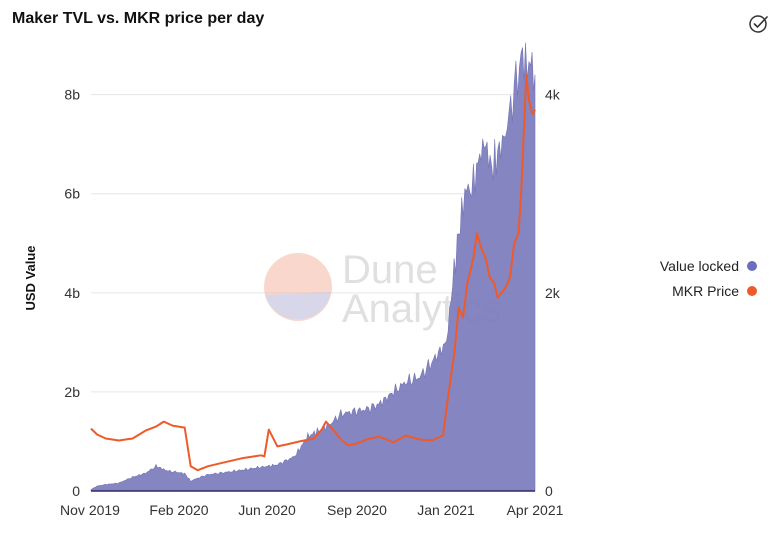 This screenshot has width=780, height=553. What do you see at coordinates (708, 278) in the screenshot?
I see `legend: Value locked MKR Price` at bounding box center [708, 278].